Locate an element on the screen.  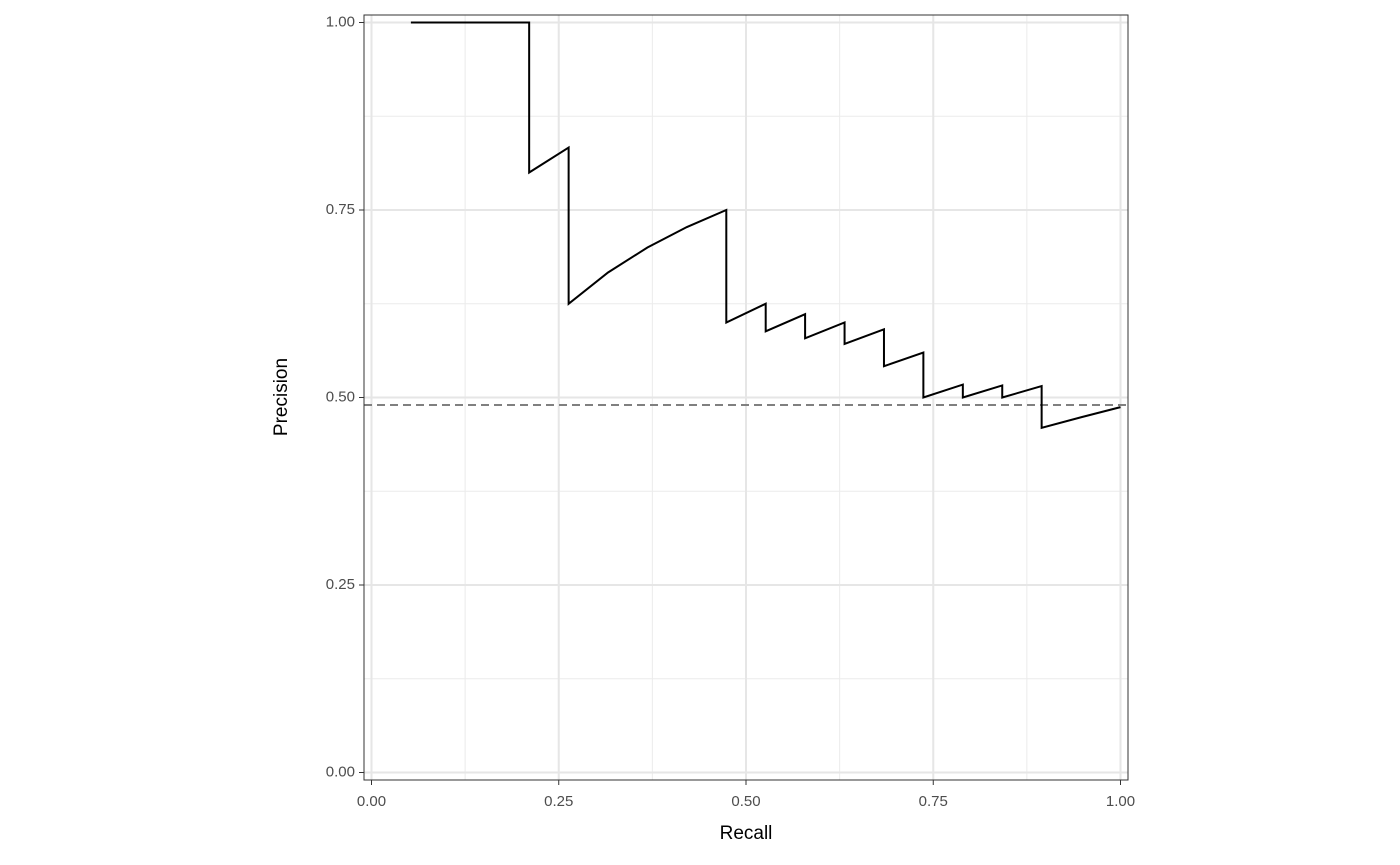
x-axis-title: Recall is located at coordinates (746, 833).